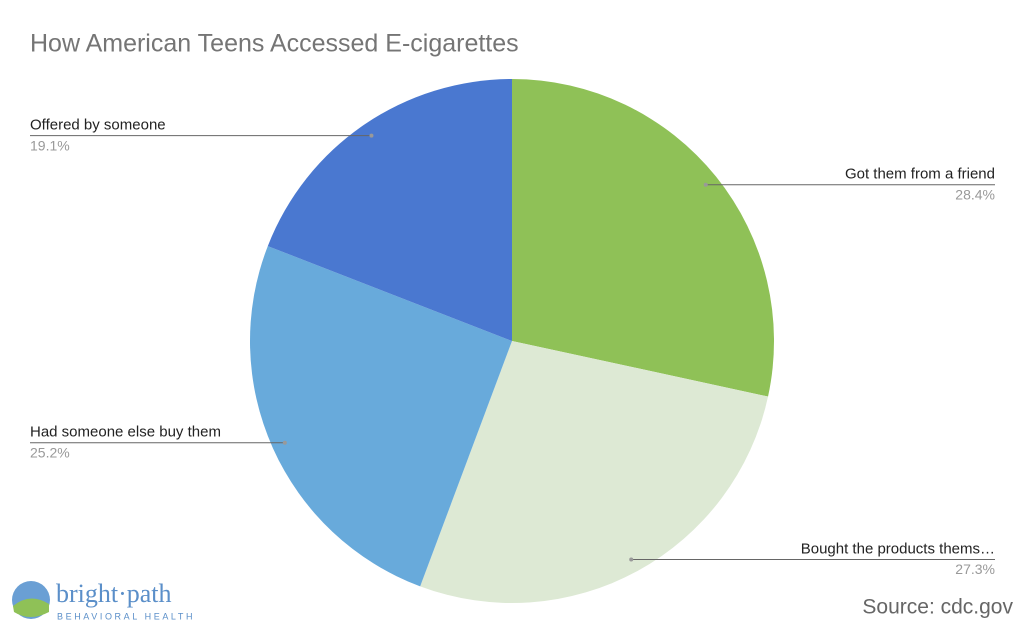 The height and width of the screenshot is (631, 1024). What do you see at coordinates (50, 452) in the screenshot?
I see `slice-value-label: 25.2%` at bounding box center [50, 452].